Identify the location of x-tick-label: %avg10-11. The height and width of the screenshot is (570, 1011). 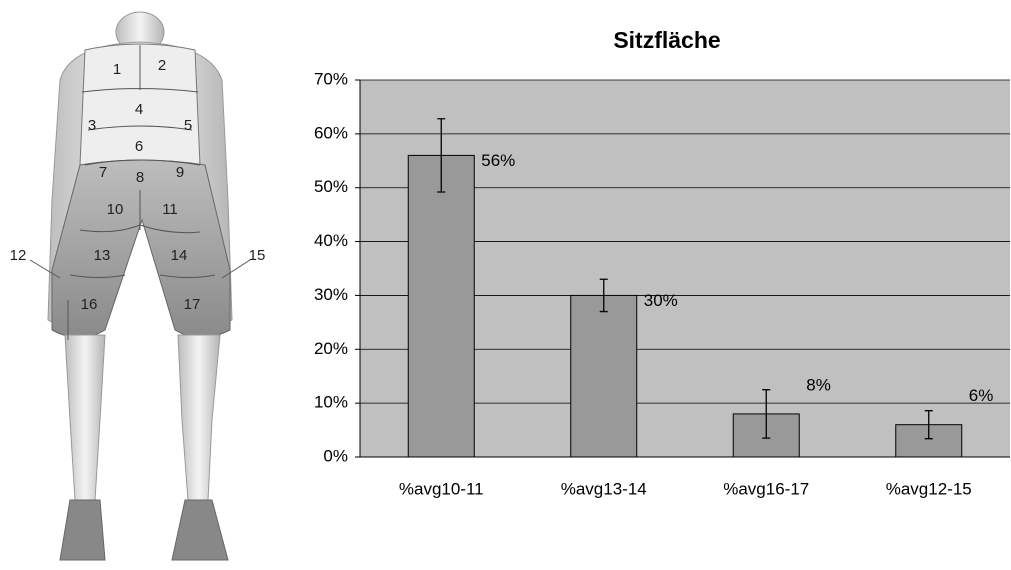
(441, 488).